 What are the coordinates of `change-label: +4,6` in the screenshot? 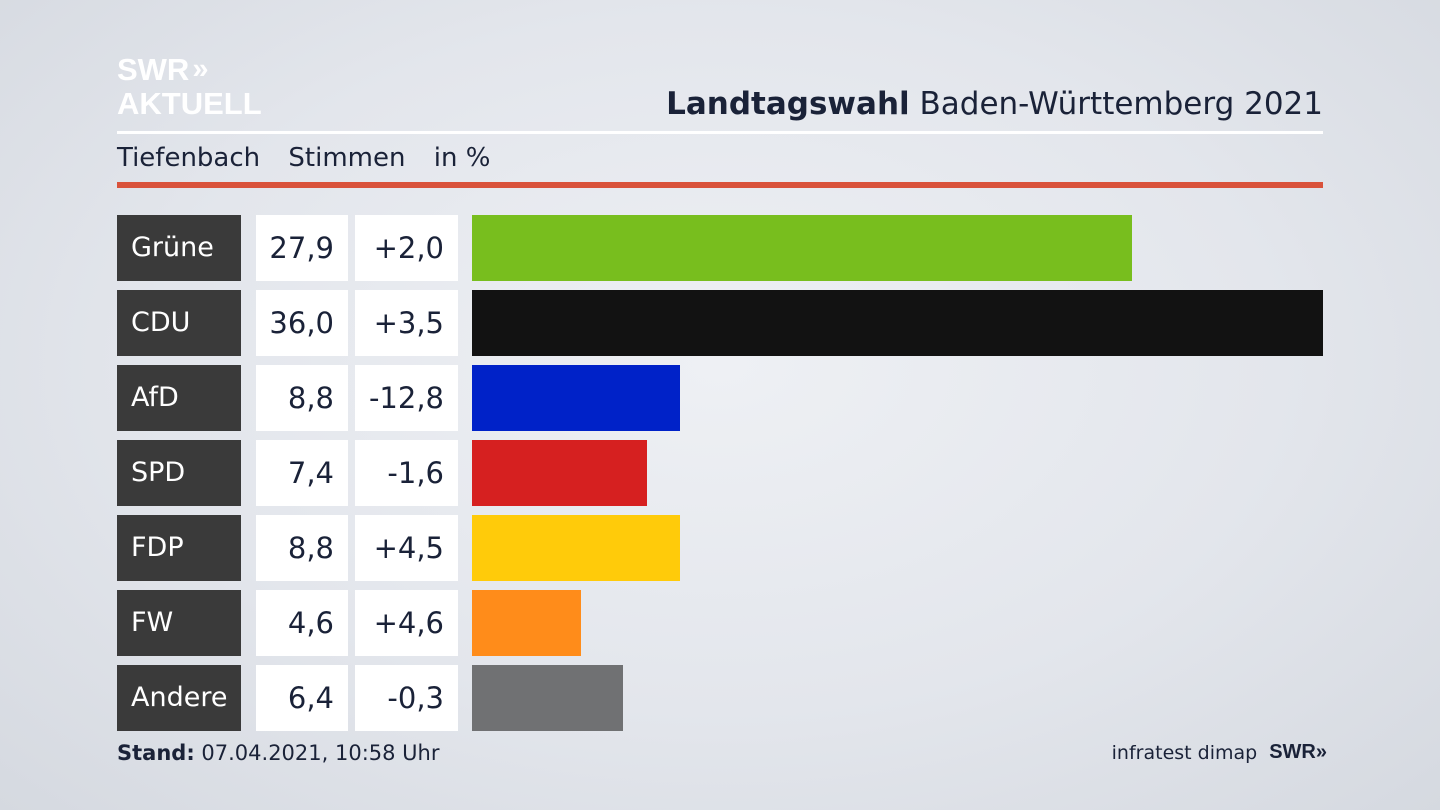 It's located at (406, 623).